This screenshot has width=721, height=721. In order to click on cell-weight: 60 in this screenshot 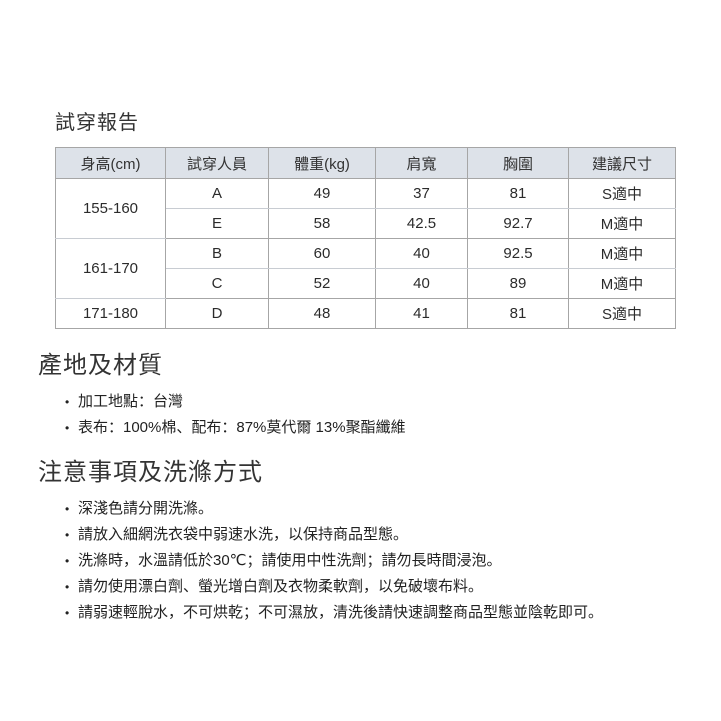, I will do `click(322, 253)`.